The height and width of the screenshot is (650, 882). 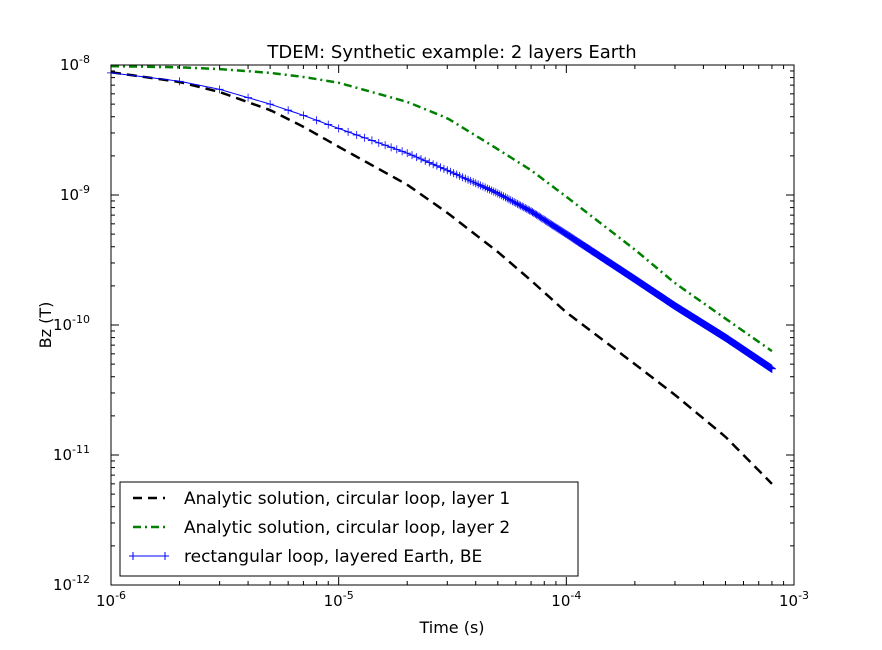 What do you see at coordinates (75, 193) in the screenshot?
I see `y-tick-label: 10⁻⁹` at bounding box center [75, 193].